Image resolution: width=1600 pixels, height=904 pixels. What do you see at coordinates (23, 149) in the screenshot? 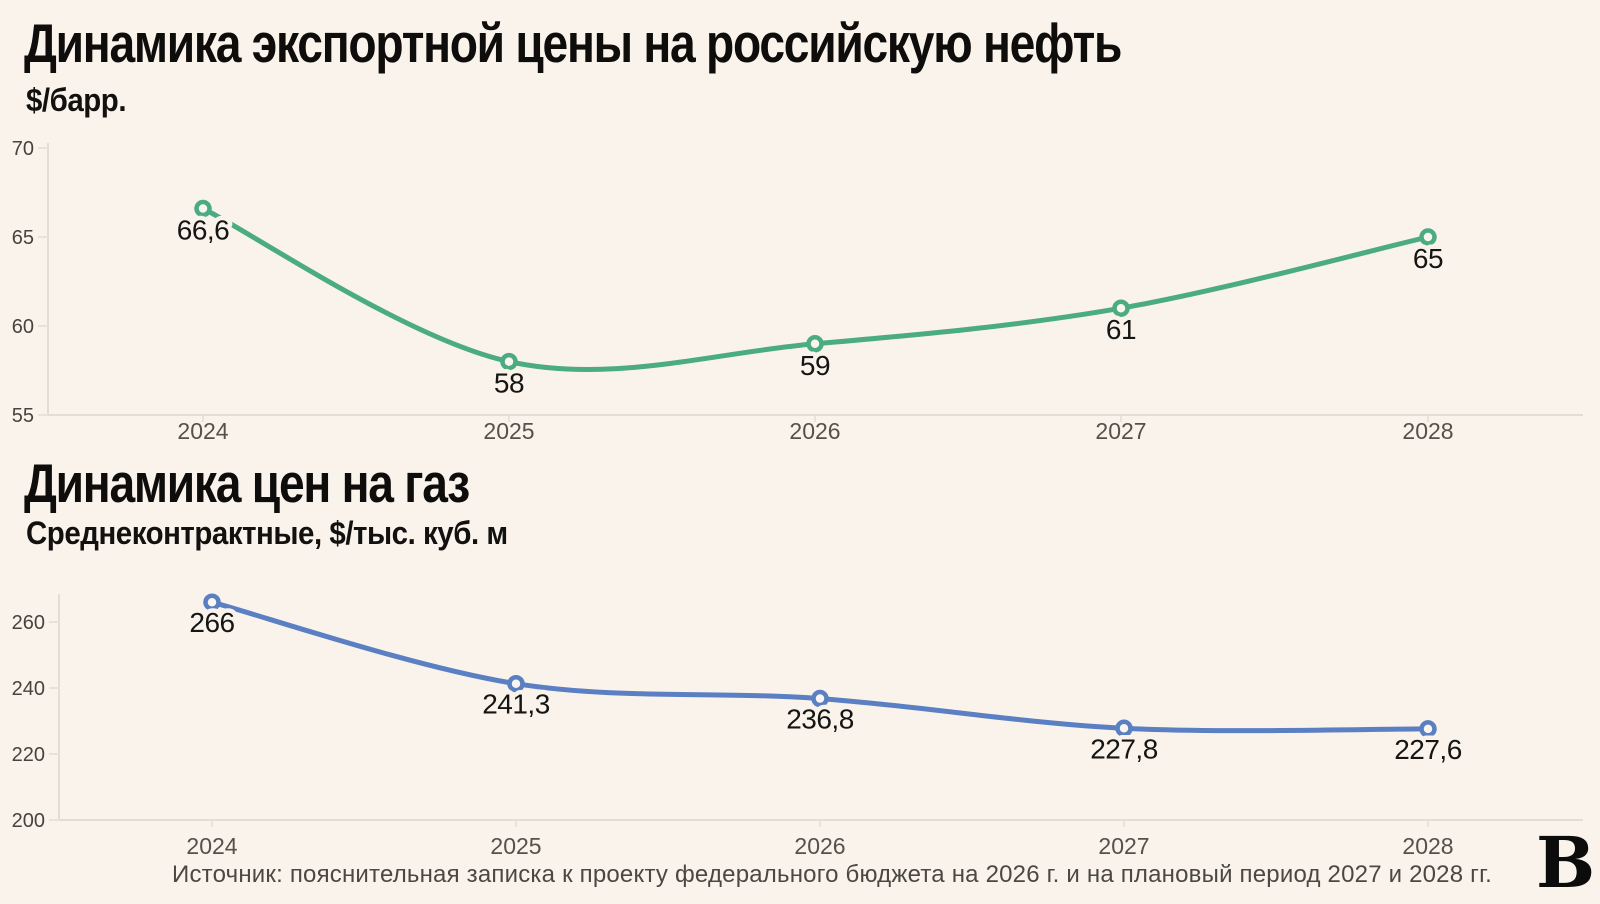
I see `y-tick-label: 70` at bounding box center [23, 149].